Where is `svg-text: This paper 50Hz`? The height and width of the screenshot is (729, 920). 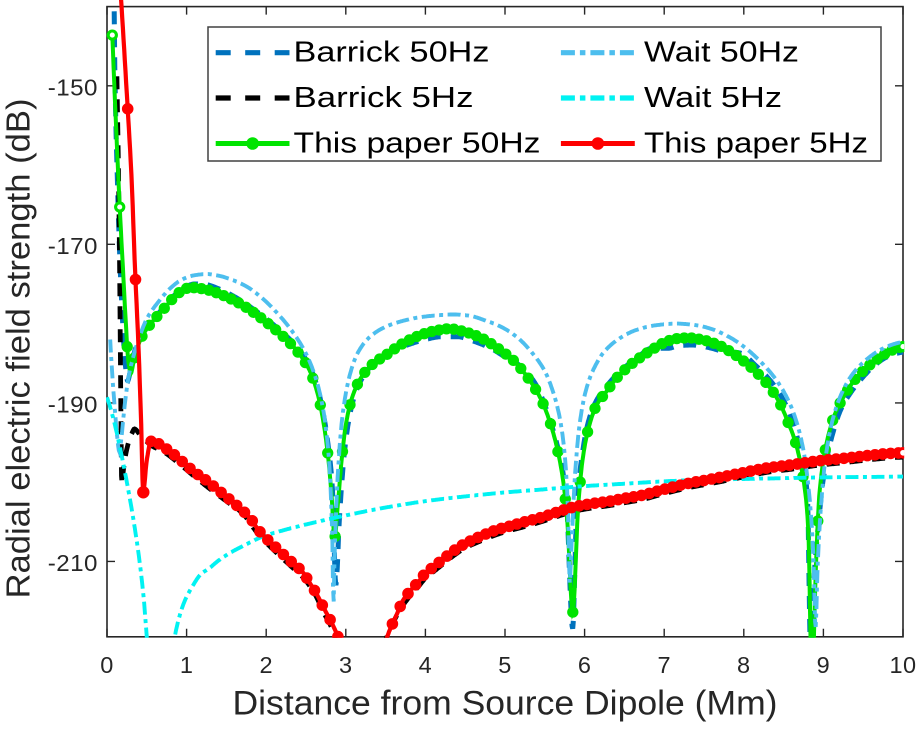 svg-text: This paper 50Hz is located at coordinates (417, 143).